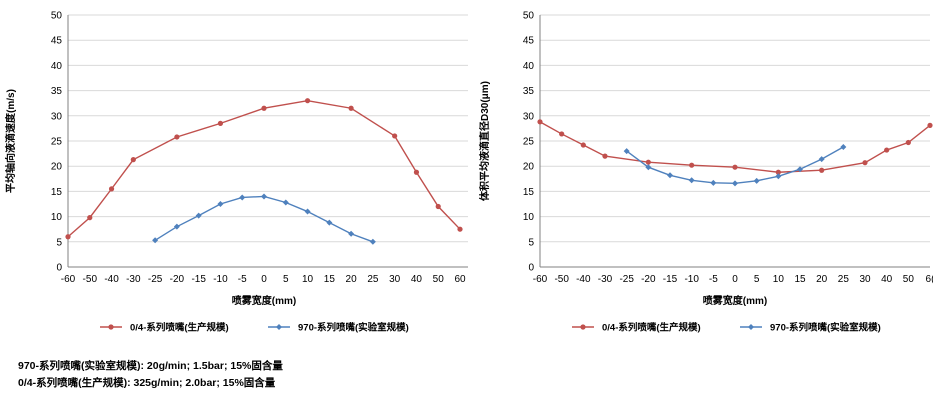 The image size is (933, 394). What do you see at coordinates (529, 16) in the screenshot?
I see `y-tick-label: 50` at bounding box center [529, 16].